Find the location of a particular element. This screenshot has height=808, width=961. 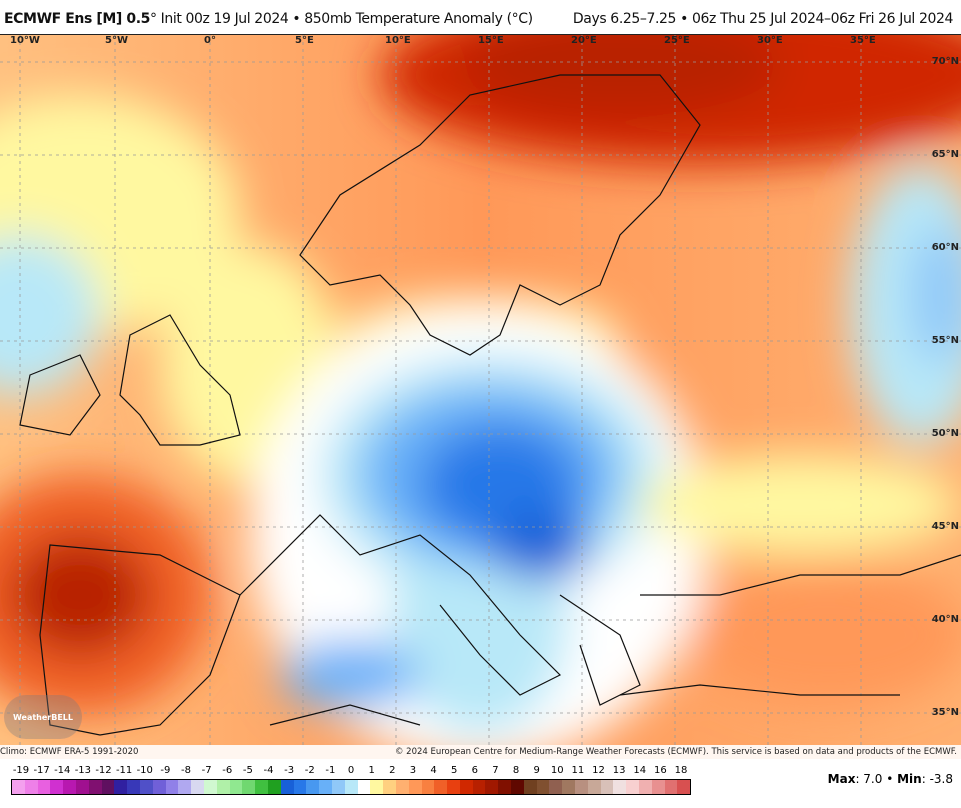

model-name: ECMWF Ens [M] 0.5 is located at coordinates (77, 19).